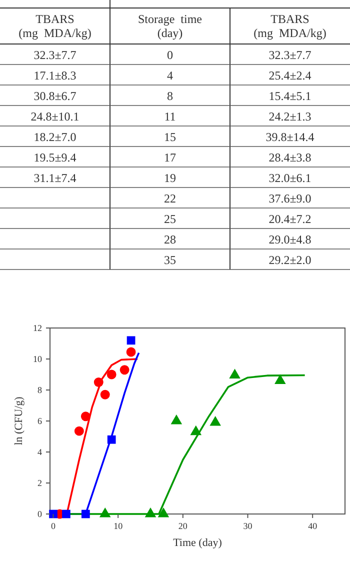  Describe the element at coordinates (37, 328) in the screenshot. I see `y-tick-label: 12` at that location.